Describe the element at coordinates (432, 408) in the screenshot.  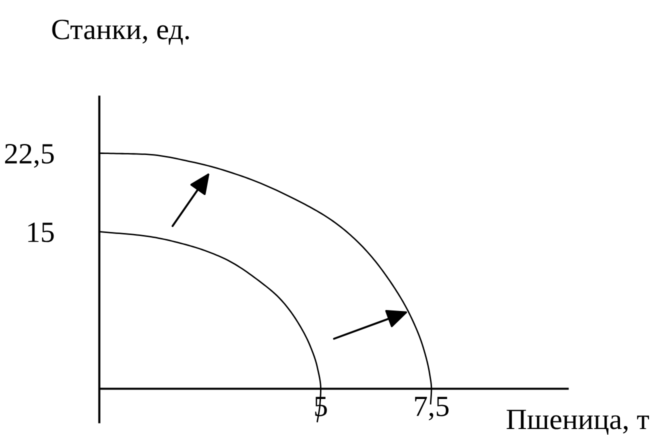
I see `x-tick-label: 7,5` at that location.